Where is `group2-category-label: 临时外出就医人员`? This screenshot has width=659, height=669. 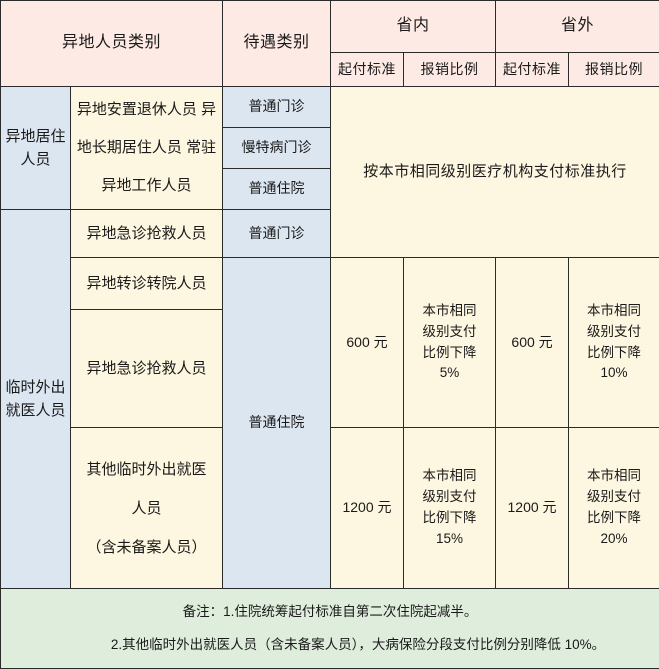
group2-category-label: 临时外出就医人员 is located at coordinates (36, 399).